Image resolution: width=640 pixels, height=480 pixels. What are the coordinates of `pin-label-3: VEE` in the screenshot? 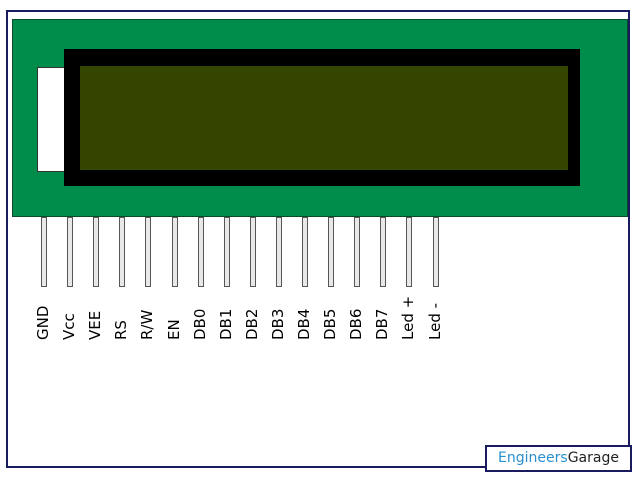 It's located at (96, 325).